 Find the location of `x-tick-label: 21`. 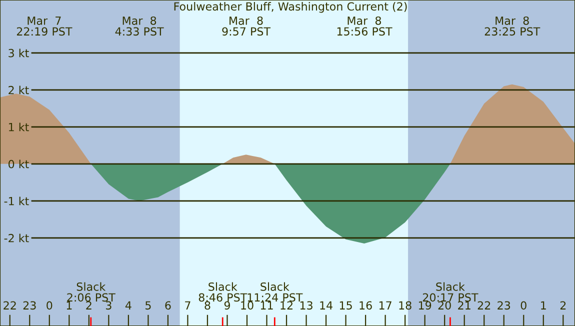

x-tick-label: 21 is located at coordinates (464, 305).